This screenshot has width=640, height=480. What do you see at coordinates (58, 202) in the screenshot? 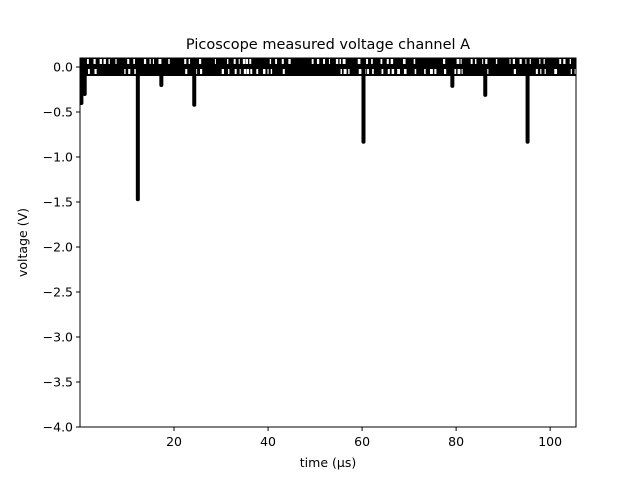
I see `y-tick-label: −1.5` at bounding box center [58, 202].